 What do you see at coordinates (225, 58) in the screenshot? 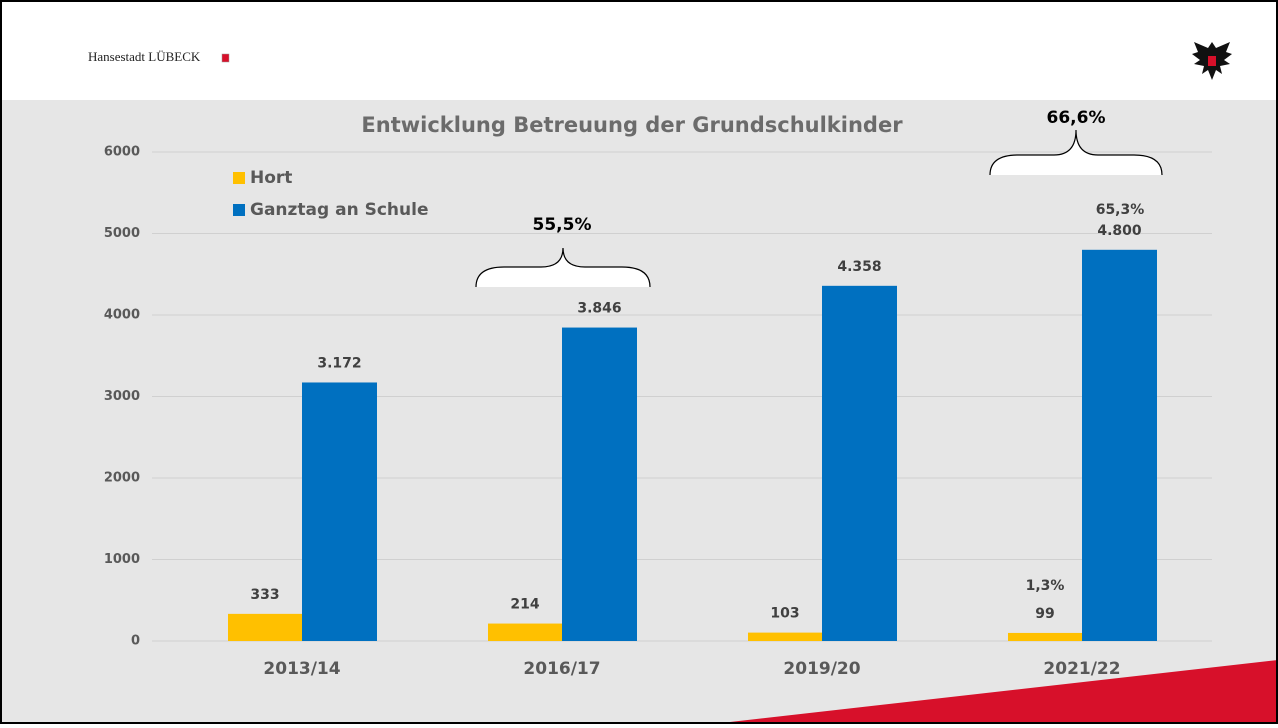
I see `brand-square` at bounding box center [225, 58].